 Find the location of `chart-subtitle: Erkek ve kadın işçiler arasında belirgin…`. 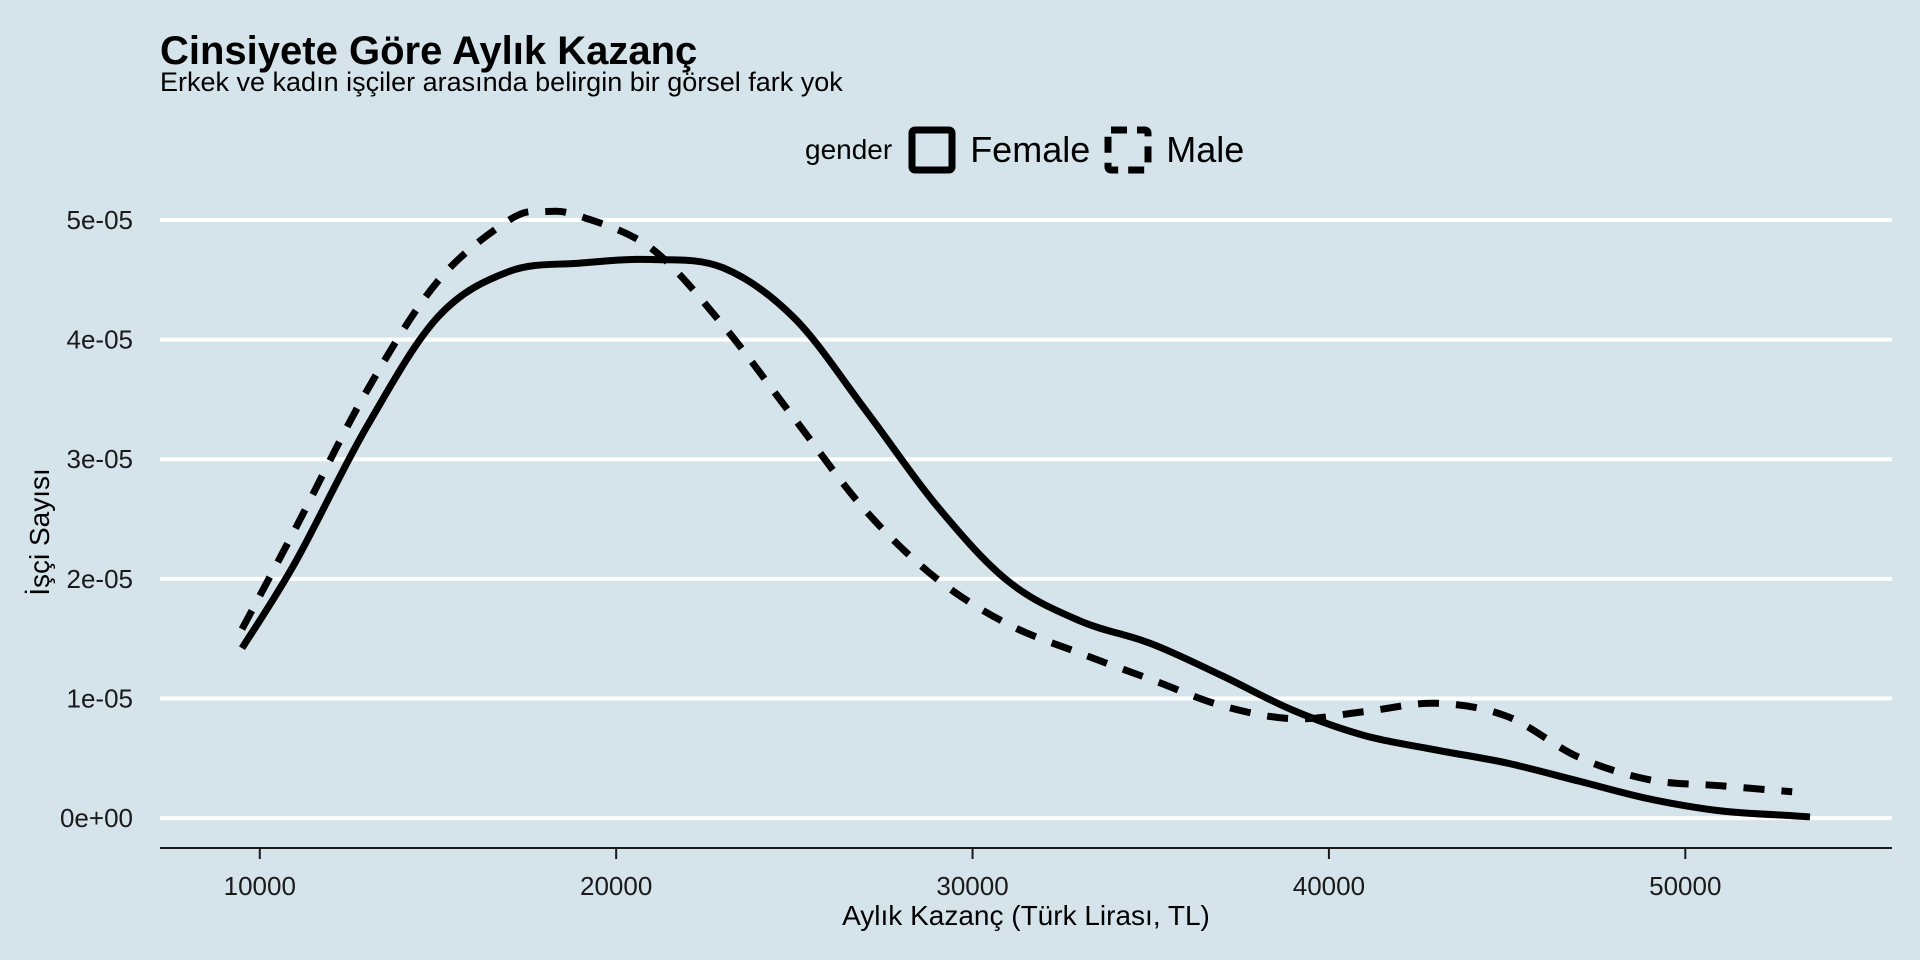

chart-subtitle: Erkek ve kadın işçiler arasında belirgin… is located at coordinates (501, 82).